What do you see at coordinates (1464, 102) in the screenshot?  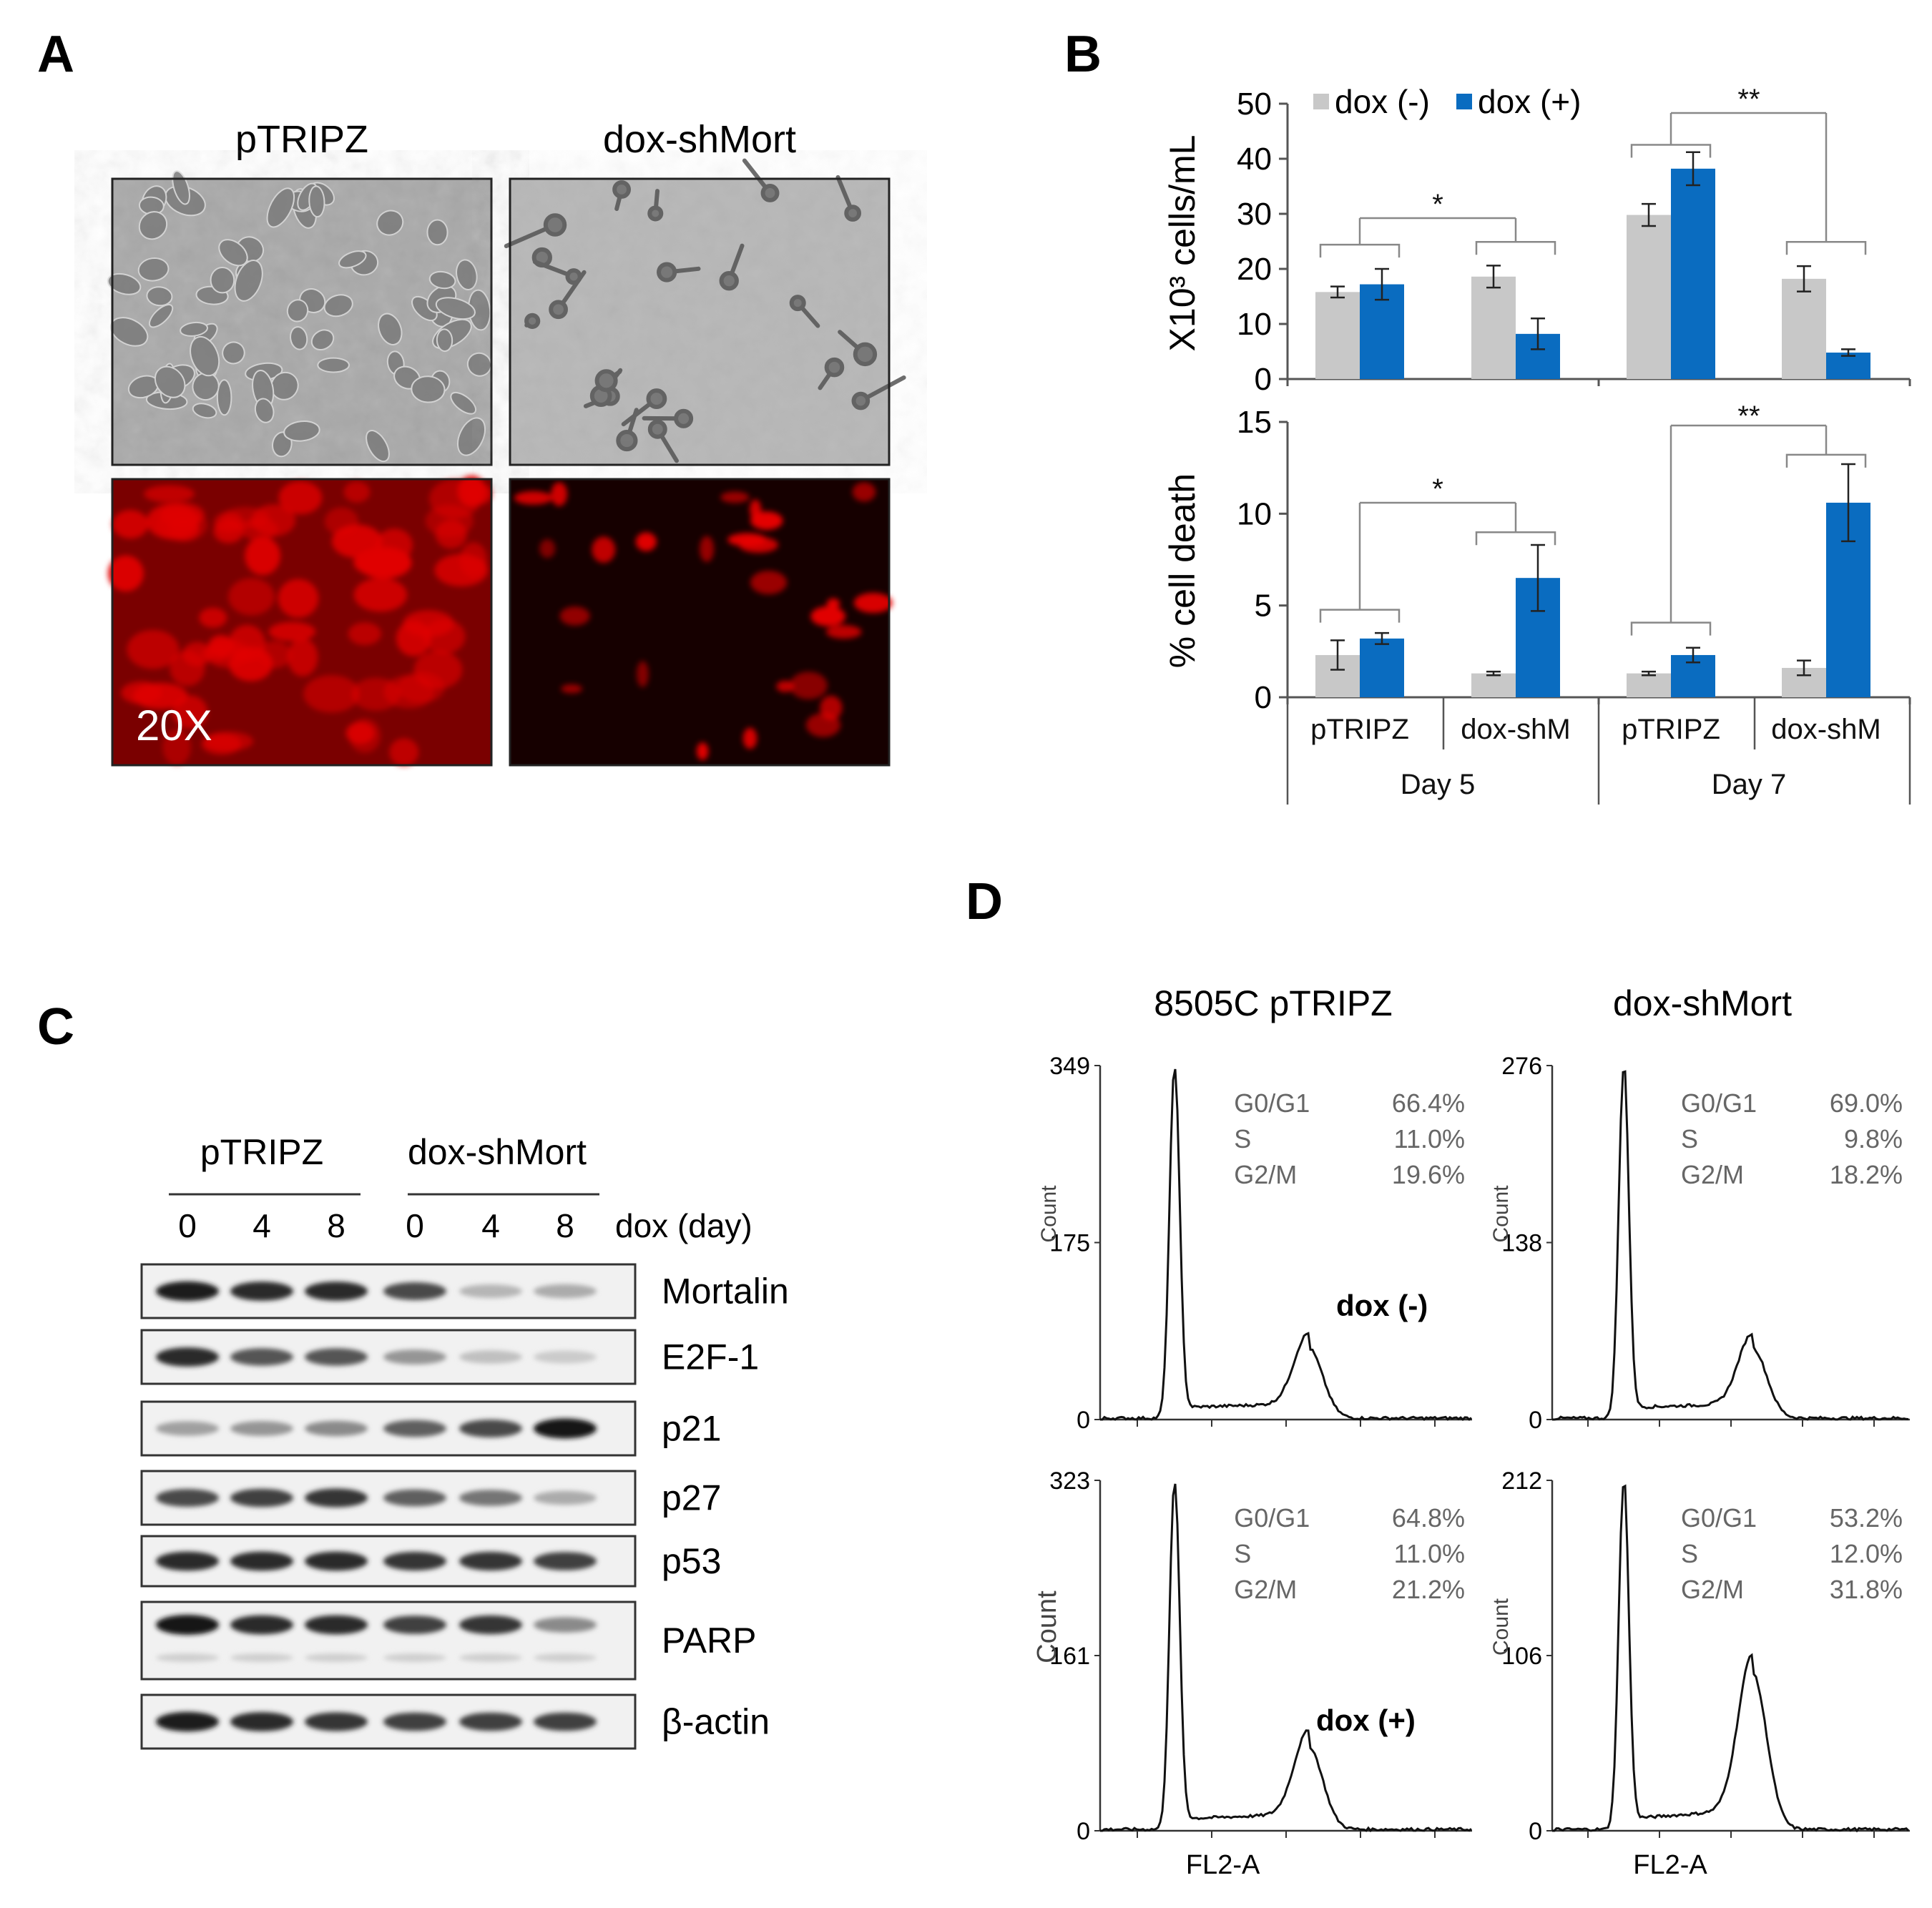 I see `legend-swatch-dox-plus` at bounding box center [1464, 102].